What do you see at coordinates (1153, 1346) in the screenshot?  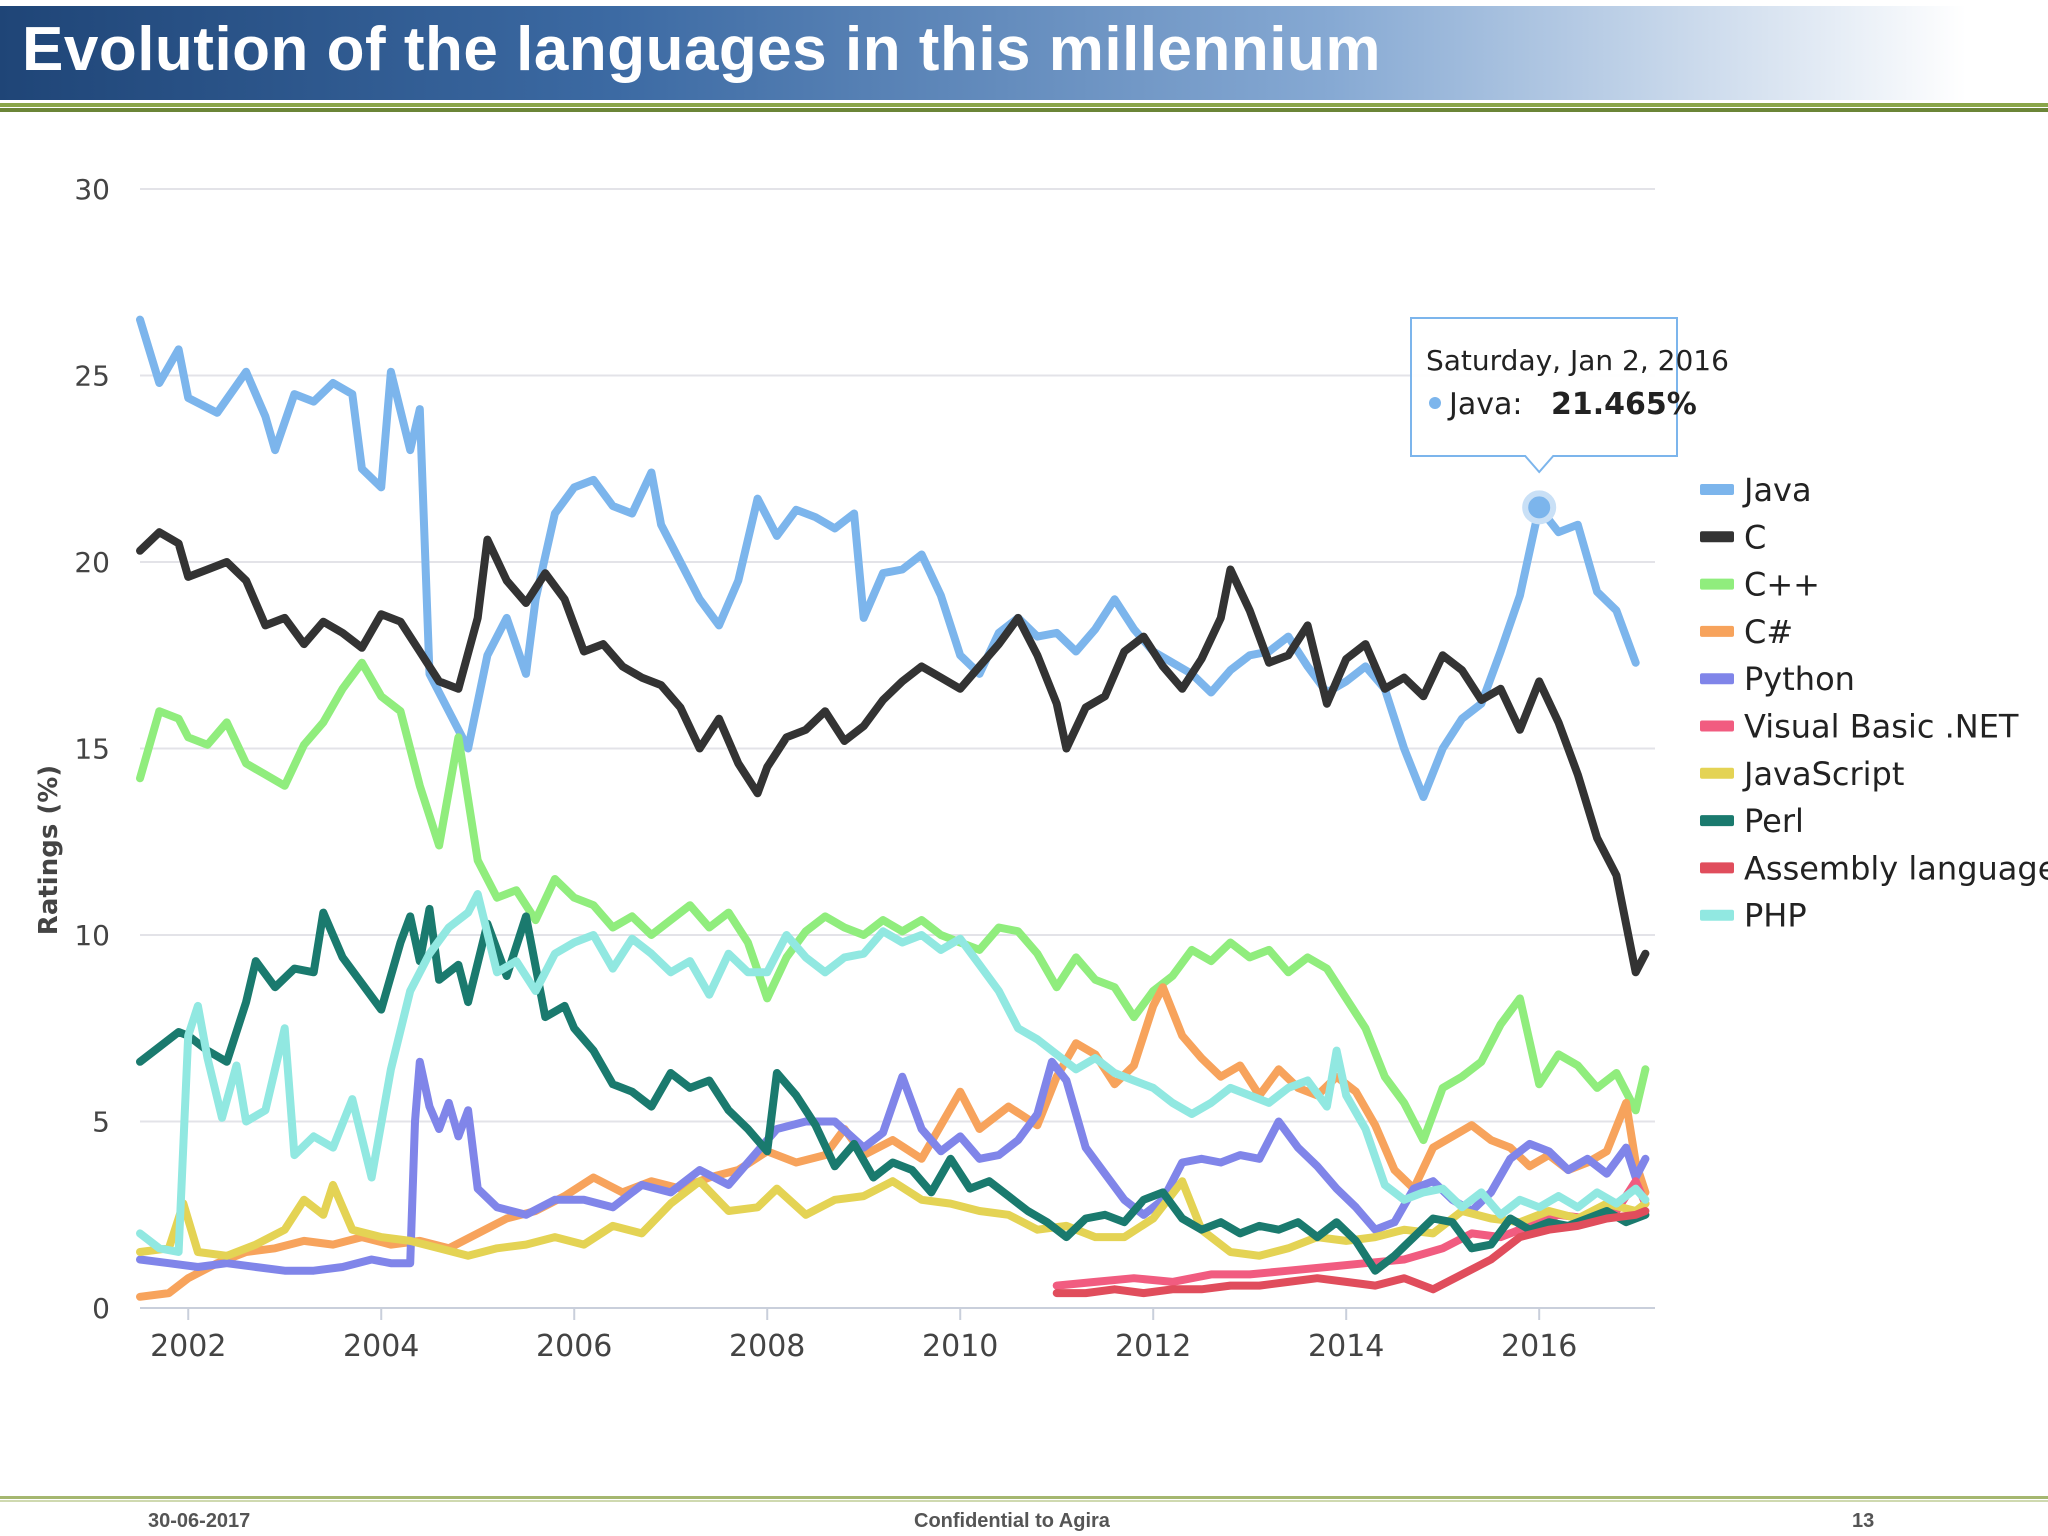 I see `x-tick-label: 2012` at bounding box center [1153, 1346].